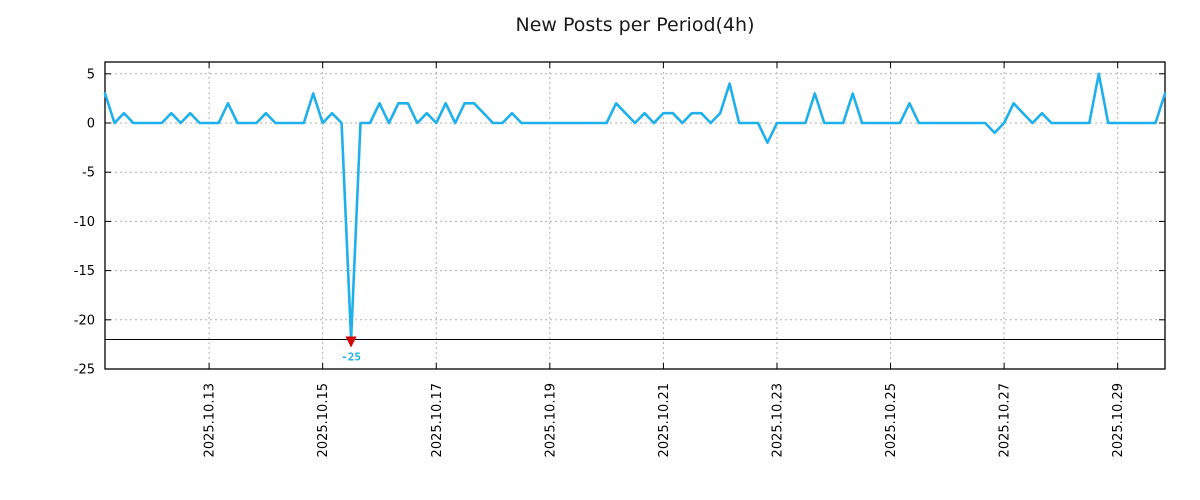 This screenshot has height=500, width=1200. I want to click on x-tick-label: 2025.10.29, so click(1118, 420).